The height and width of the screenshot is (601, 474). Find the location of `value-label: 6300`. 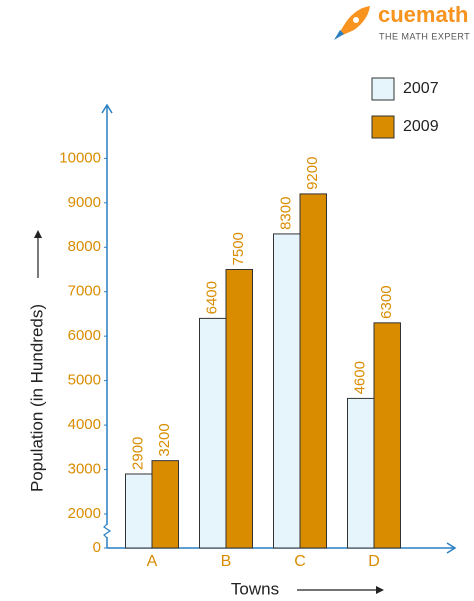

value-label: 6300 is located at coordinates (386, 301).